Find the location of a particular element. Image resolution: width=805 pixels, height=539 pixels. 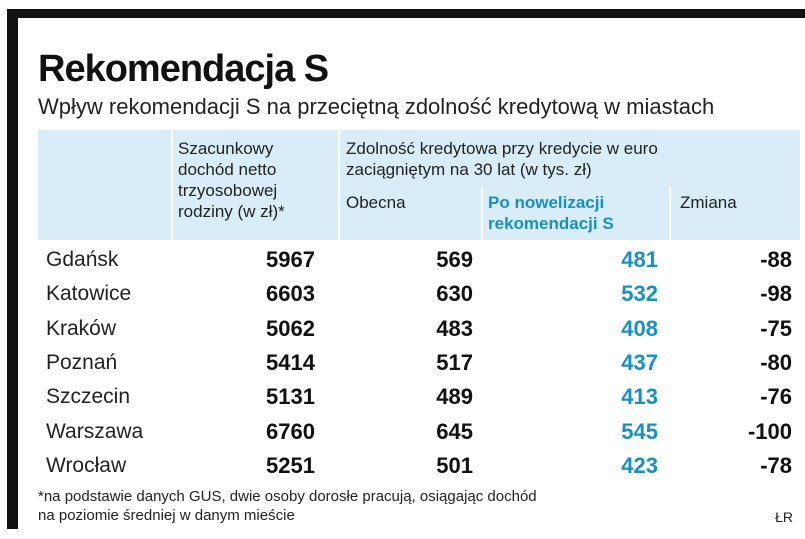

table-row: Gdańsk 5967 569 481 -88 is located at coordinates (419, 260).